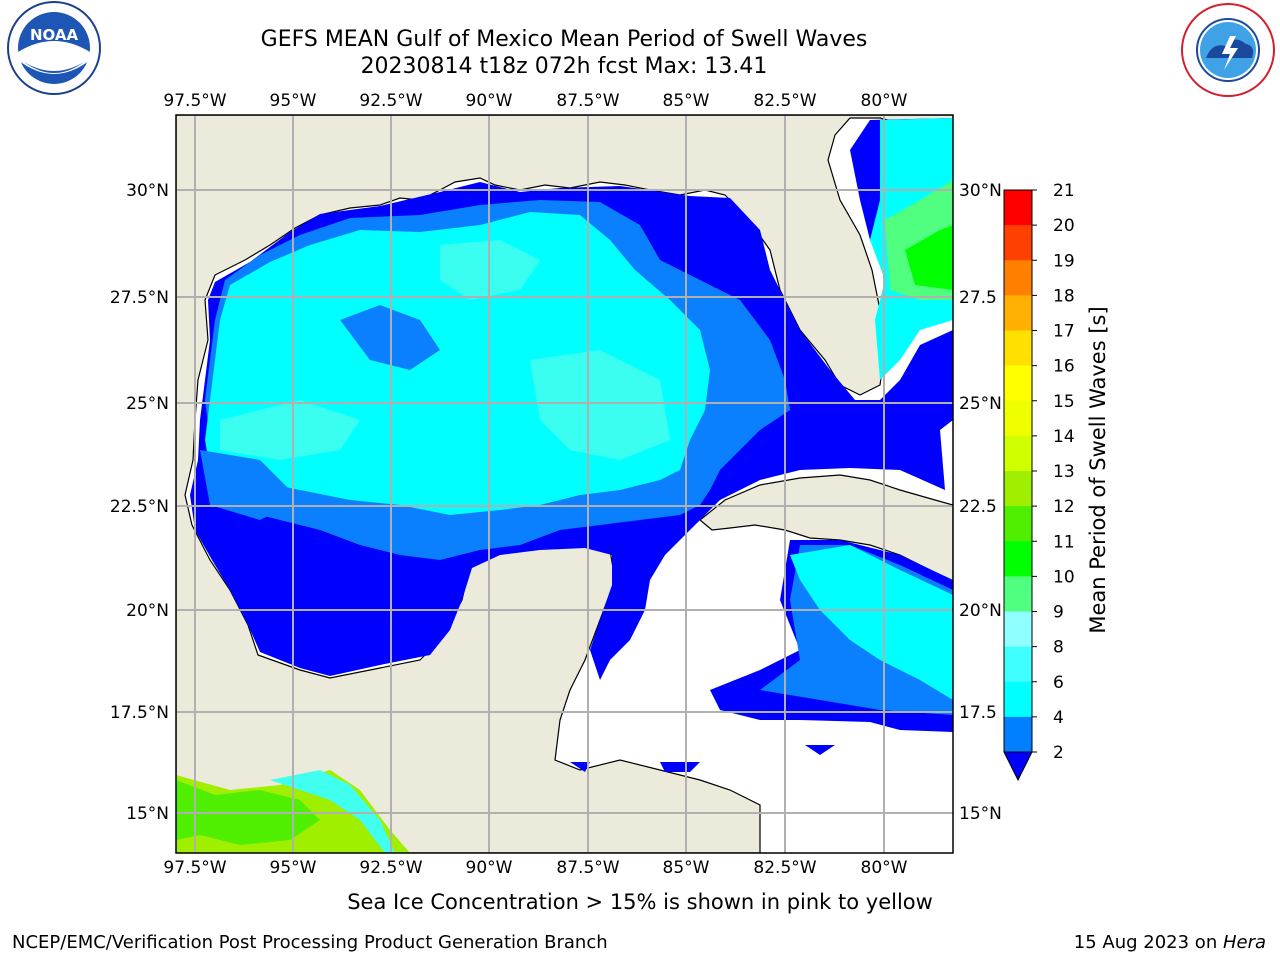  I want to click on lat-label-right: 22.5, so click(978, 507).